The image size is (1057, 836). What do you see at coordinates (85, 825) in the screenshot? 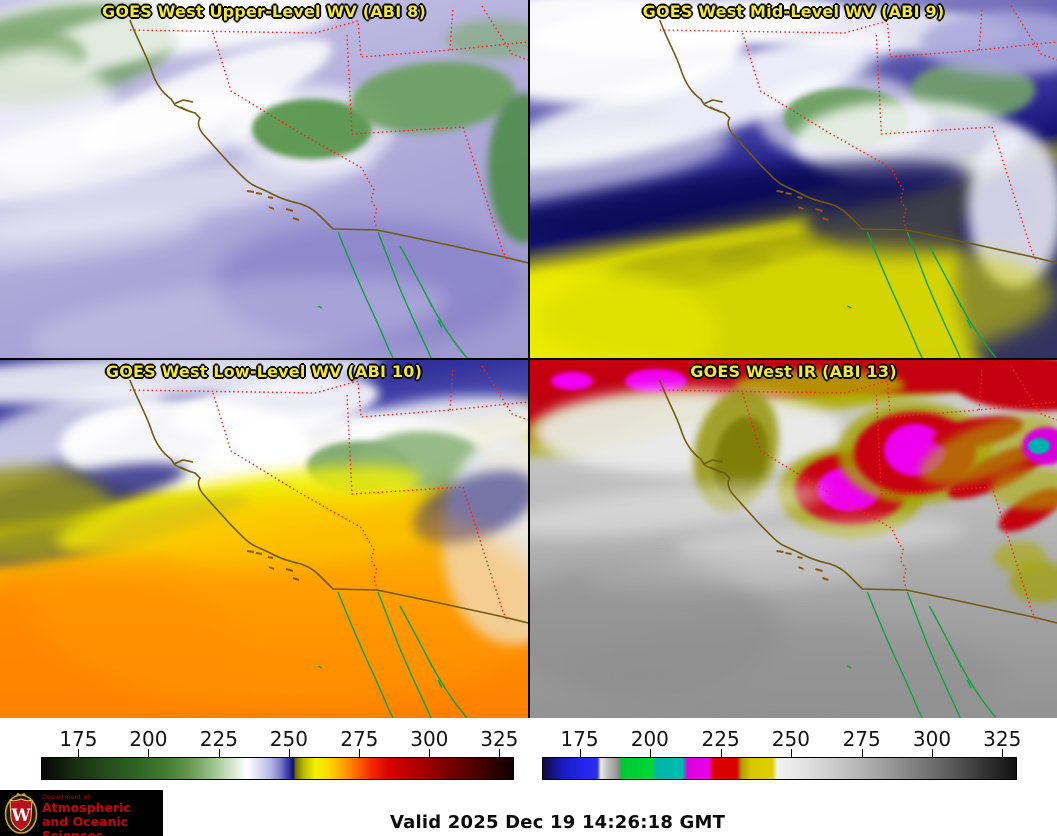
I see `logo-dept-line2: and Oceanic Sciences` at bounding box center [85, 825].